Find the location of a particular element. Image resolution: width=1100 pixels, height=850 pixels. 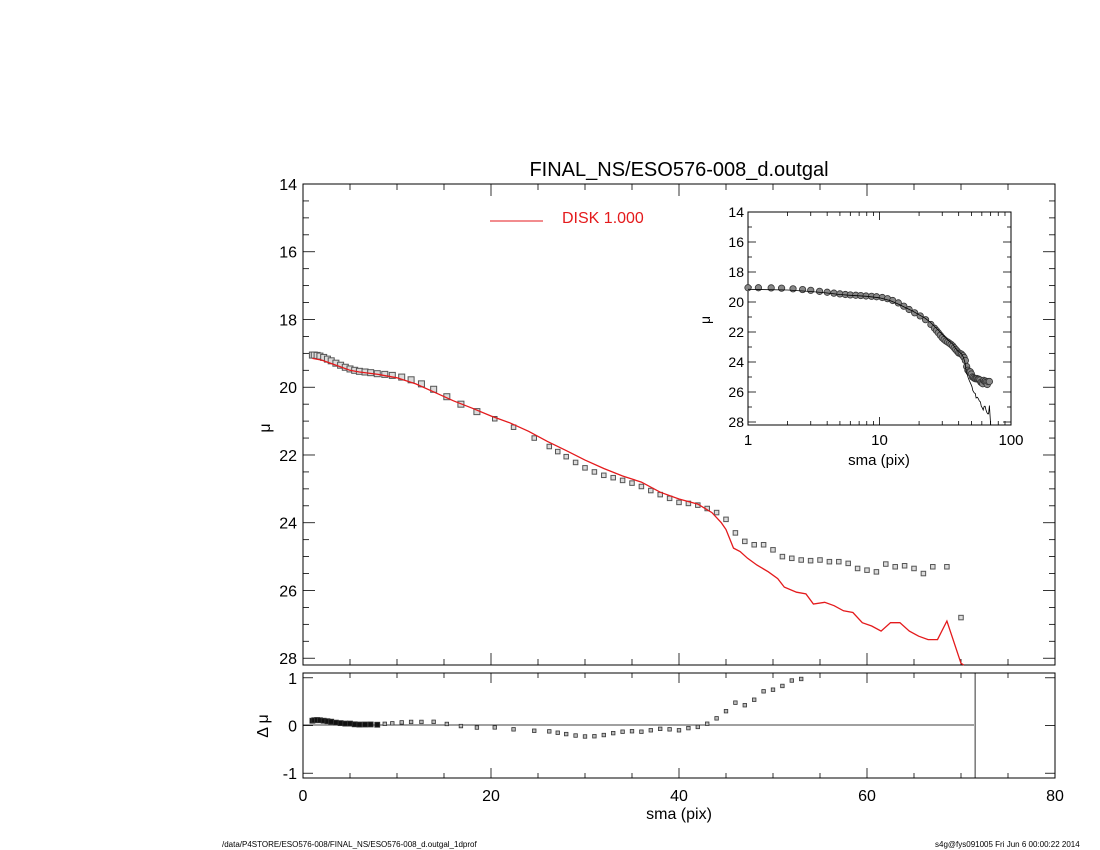

inset-plot-frame is located at coordinates (879, 318).